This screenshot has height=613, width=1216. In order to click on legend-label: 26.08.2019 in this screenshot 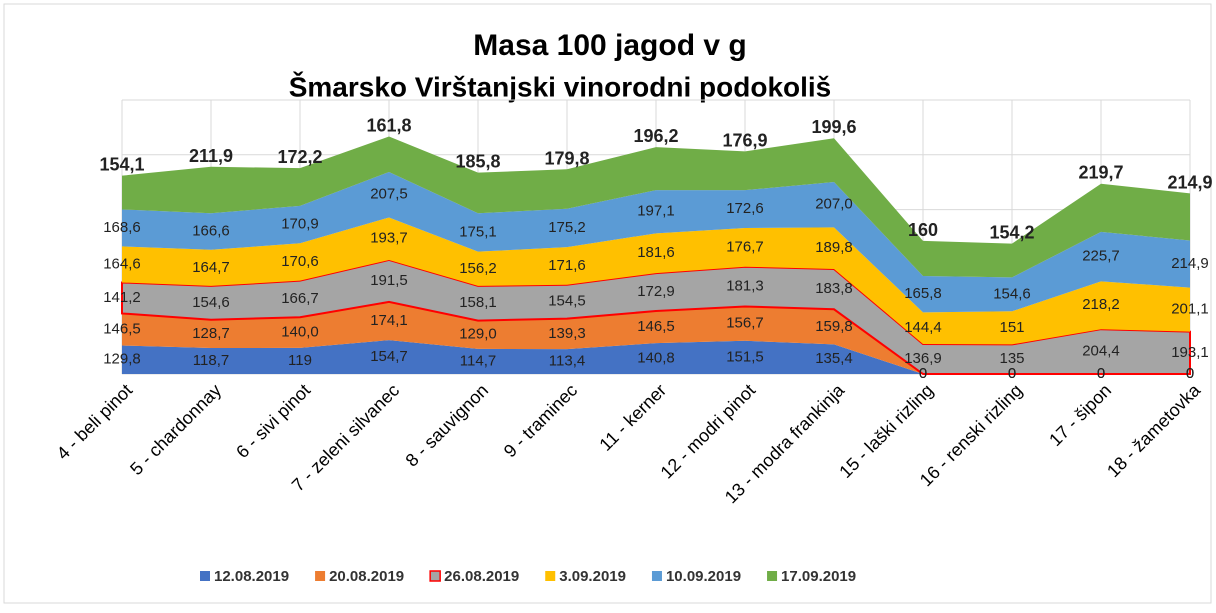, I will do `click(481, 576)`.